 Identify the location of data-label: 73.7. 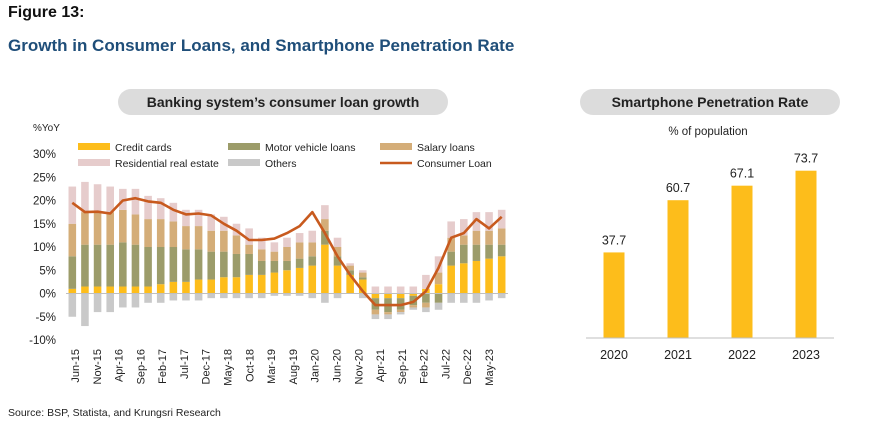
(806, 159).